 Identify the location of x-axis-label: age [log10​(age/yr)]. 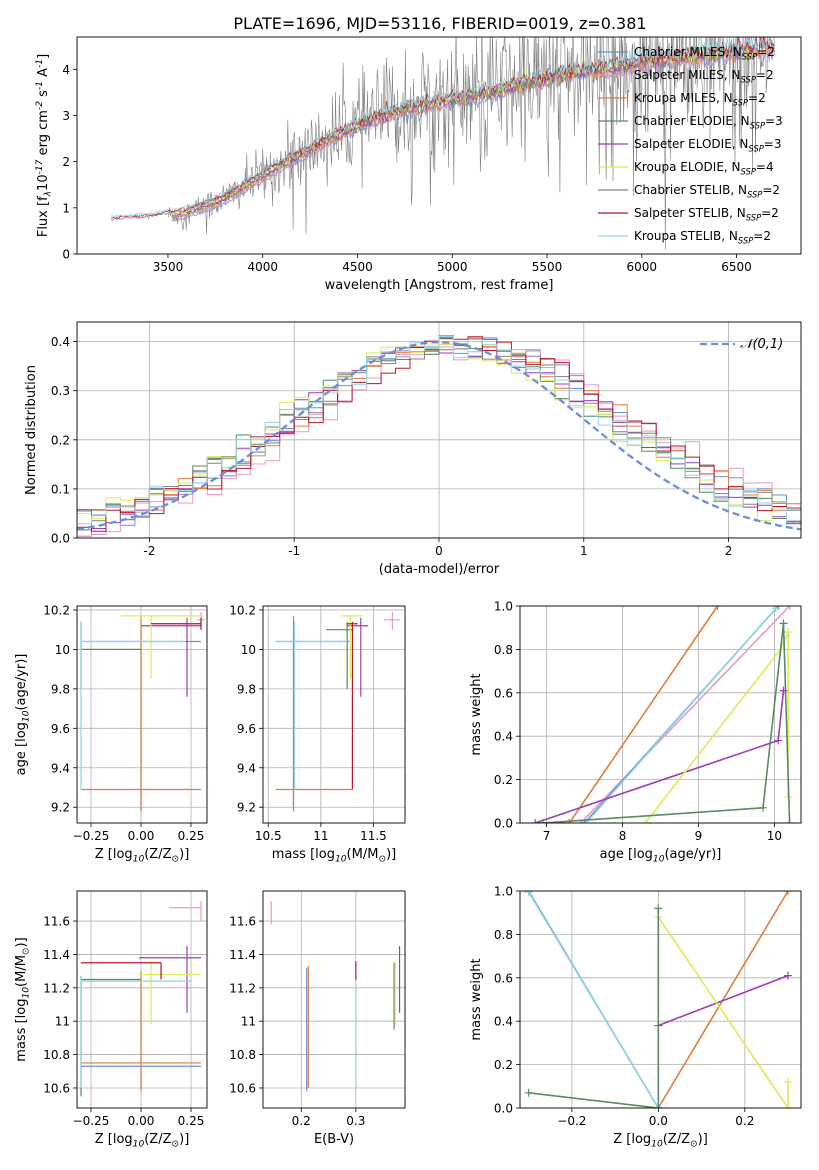
(661, 856).